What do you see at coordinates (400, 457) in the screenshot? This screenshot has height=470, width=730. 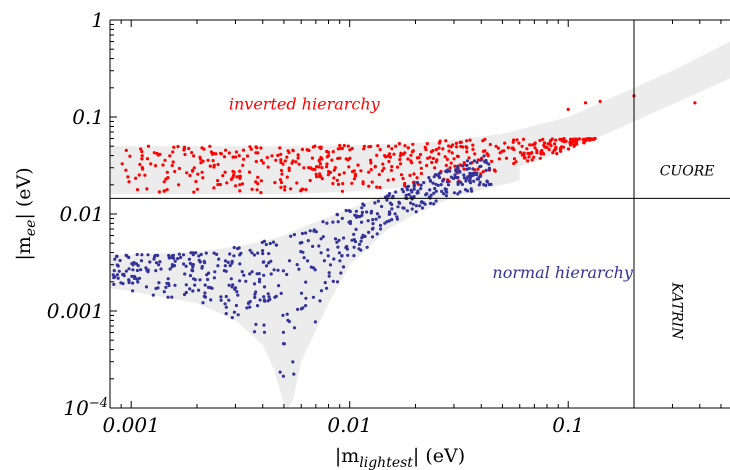 I see `x-axis-label: |mlightest| (eV)` at bounding box center [400, 457].